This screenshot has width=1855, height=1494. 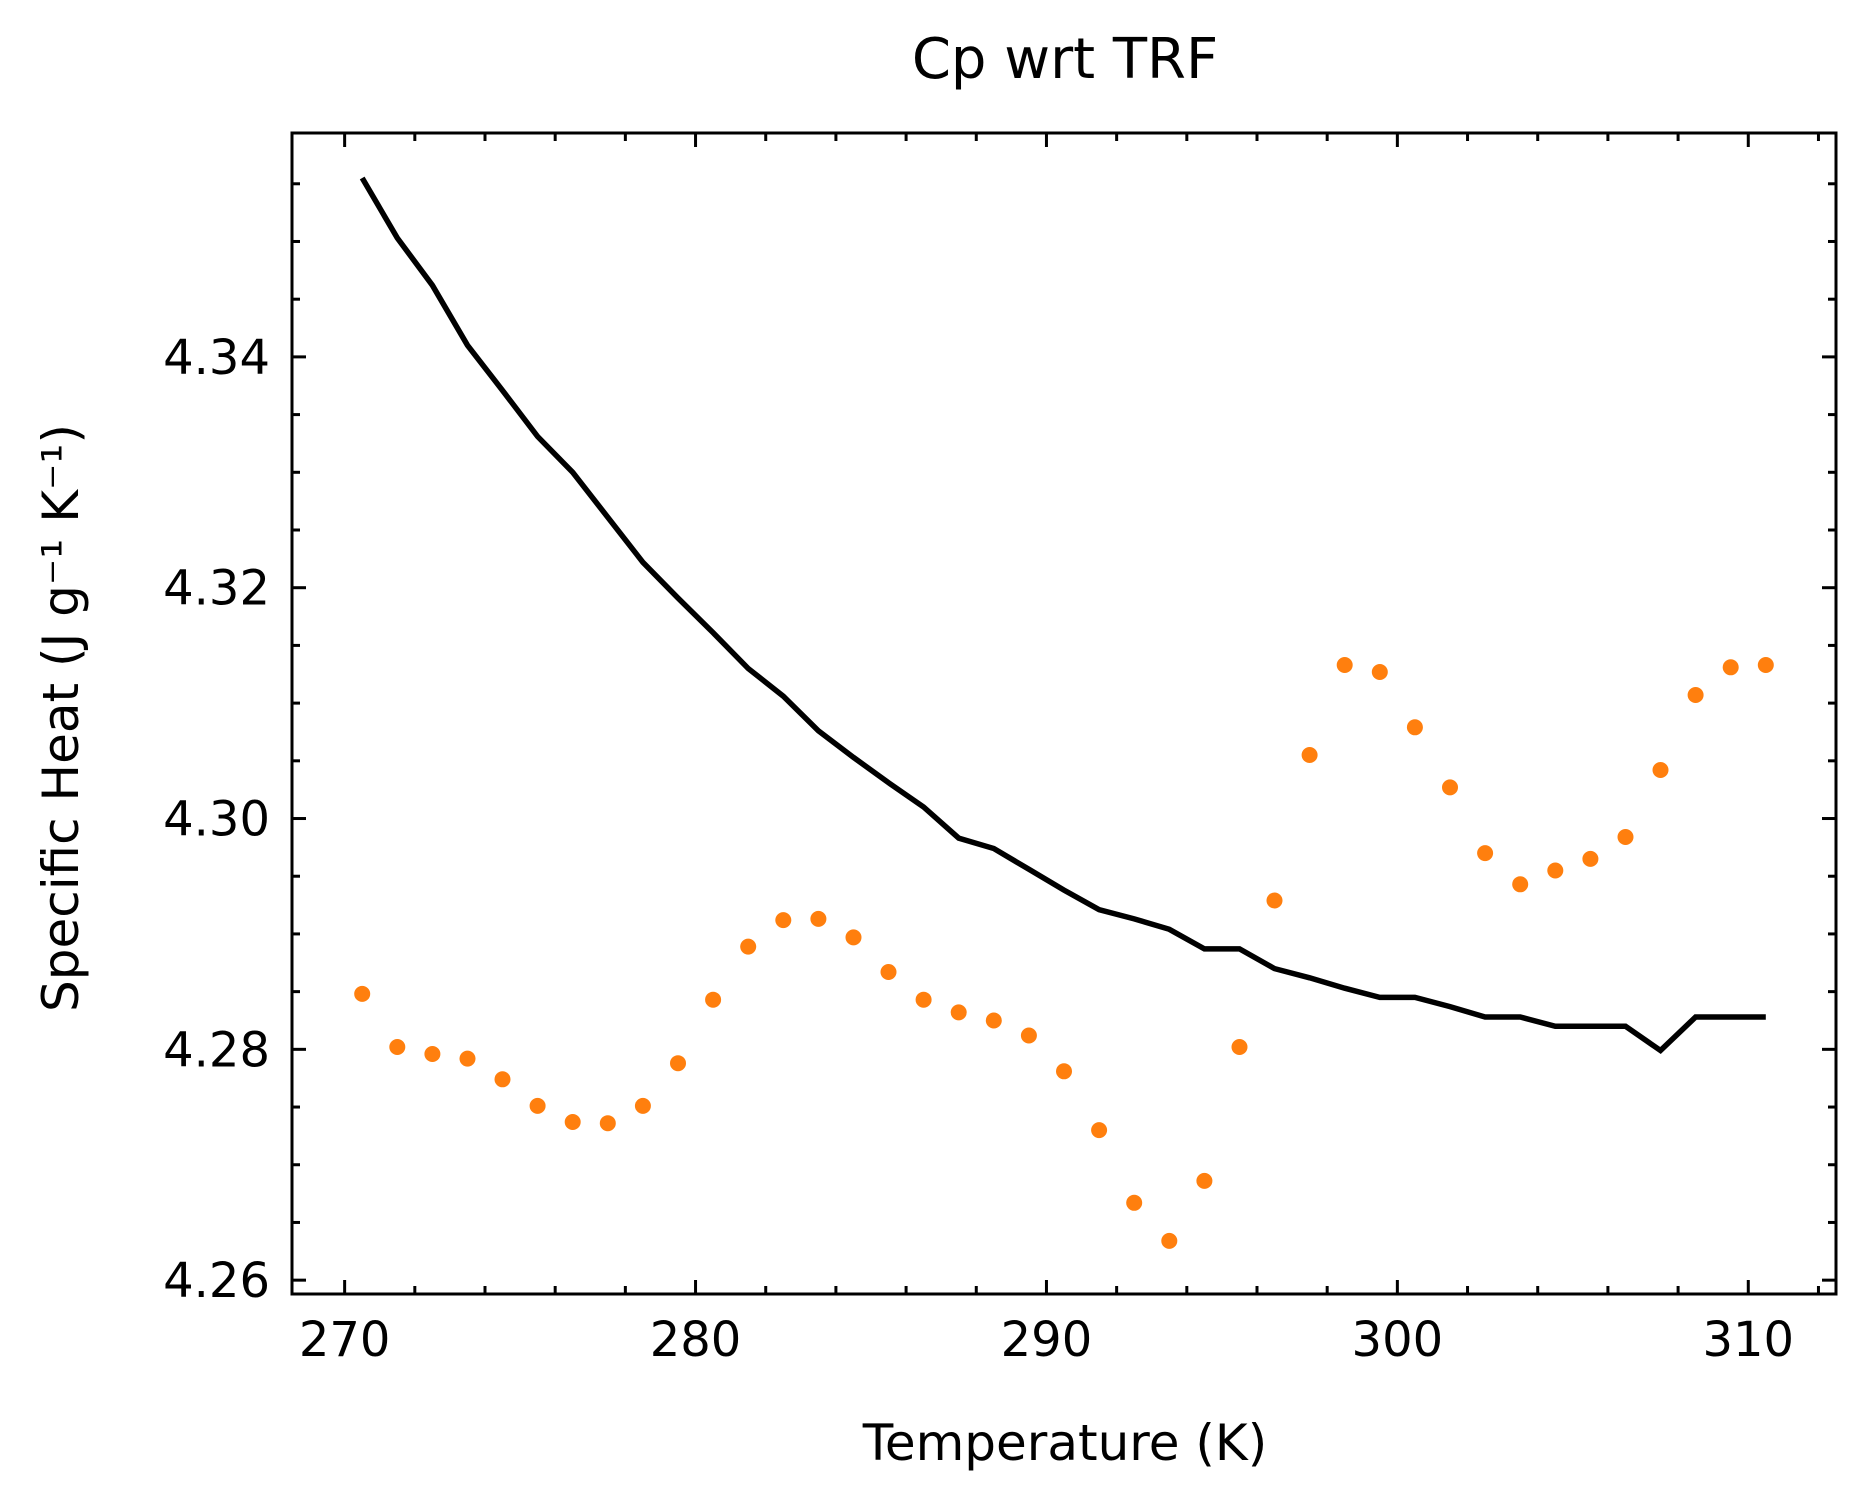 What do you see at coordinates (345, 1340) in the screenshot?
I see `x-tick-label: 270` at bounding box center [345, 1340].